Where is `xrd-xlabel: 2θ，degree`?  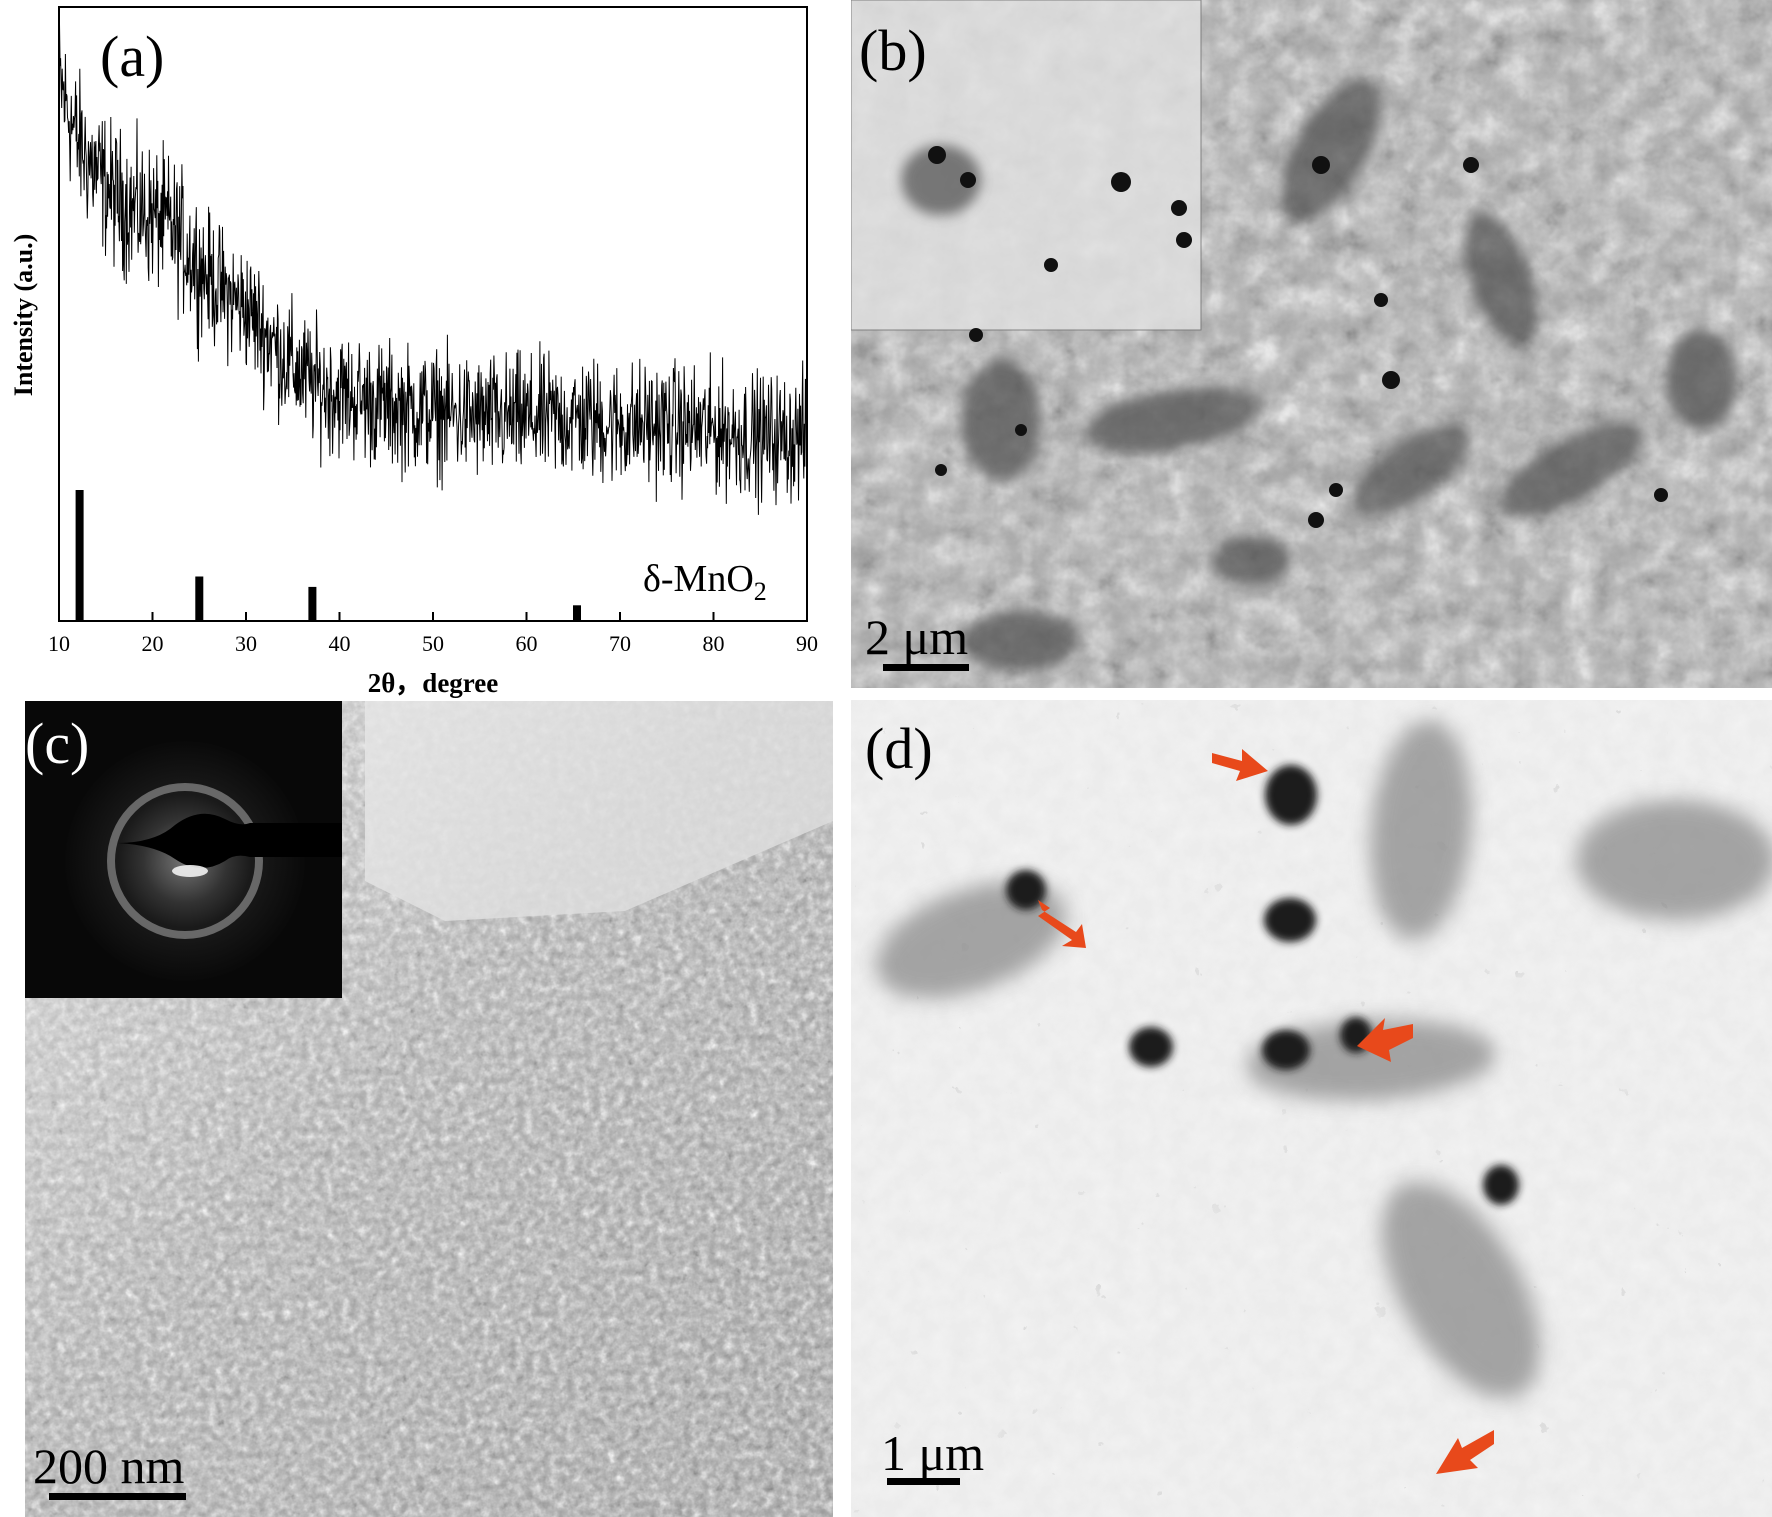 xrd-xlabel: 2θ，degree is located at coordinates (433, 683).